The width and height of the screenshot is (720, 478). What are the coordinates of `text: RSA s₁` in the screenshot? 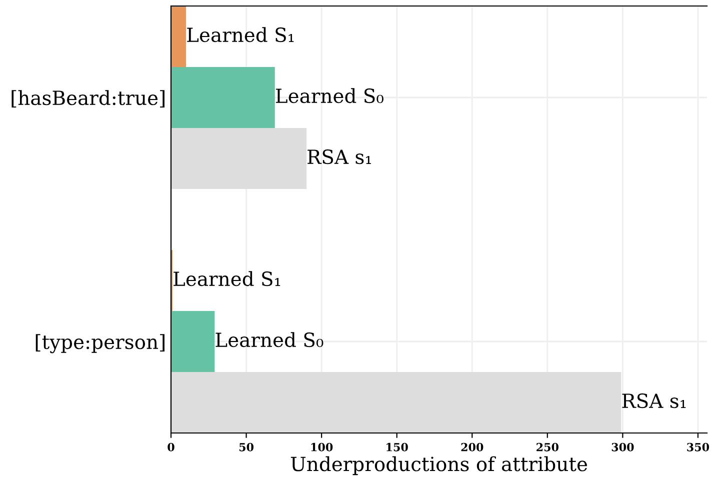 It's located at (339, 156).